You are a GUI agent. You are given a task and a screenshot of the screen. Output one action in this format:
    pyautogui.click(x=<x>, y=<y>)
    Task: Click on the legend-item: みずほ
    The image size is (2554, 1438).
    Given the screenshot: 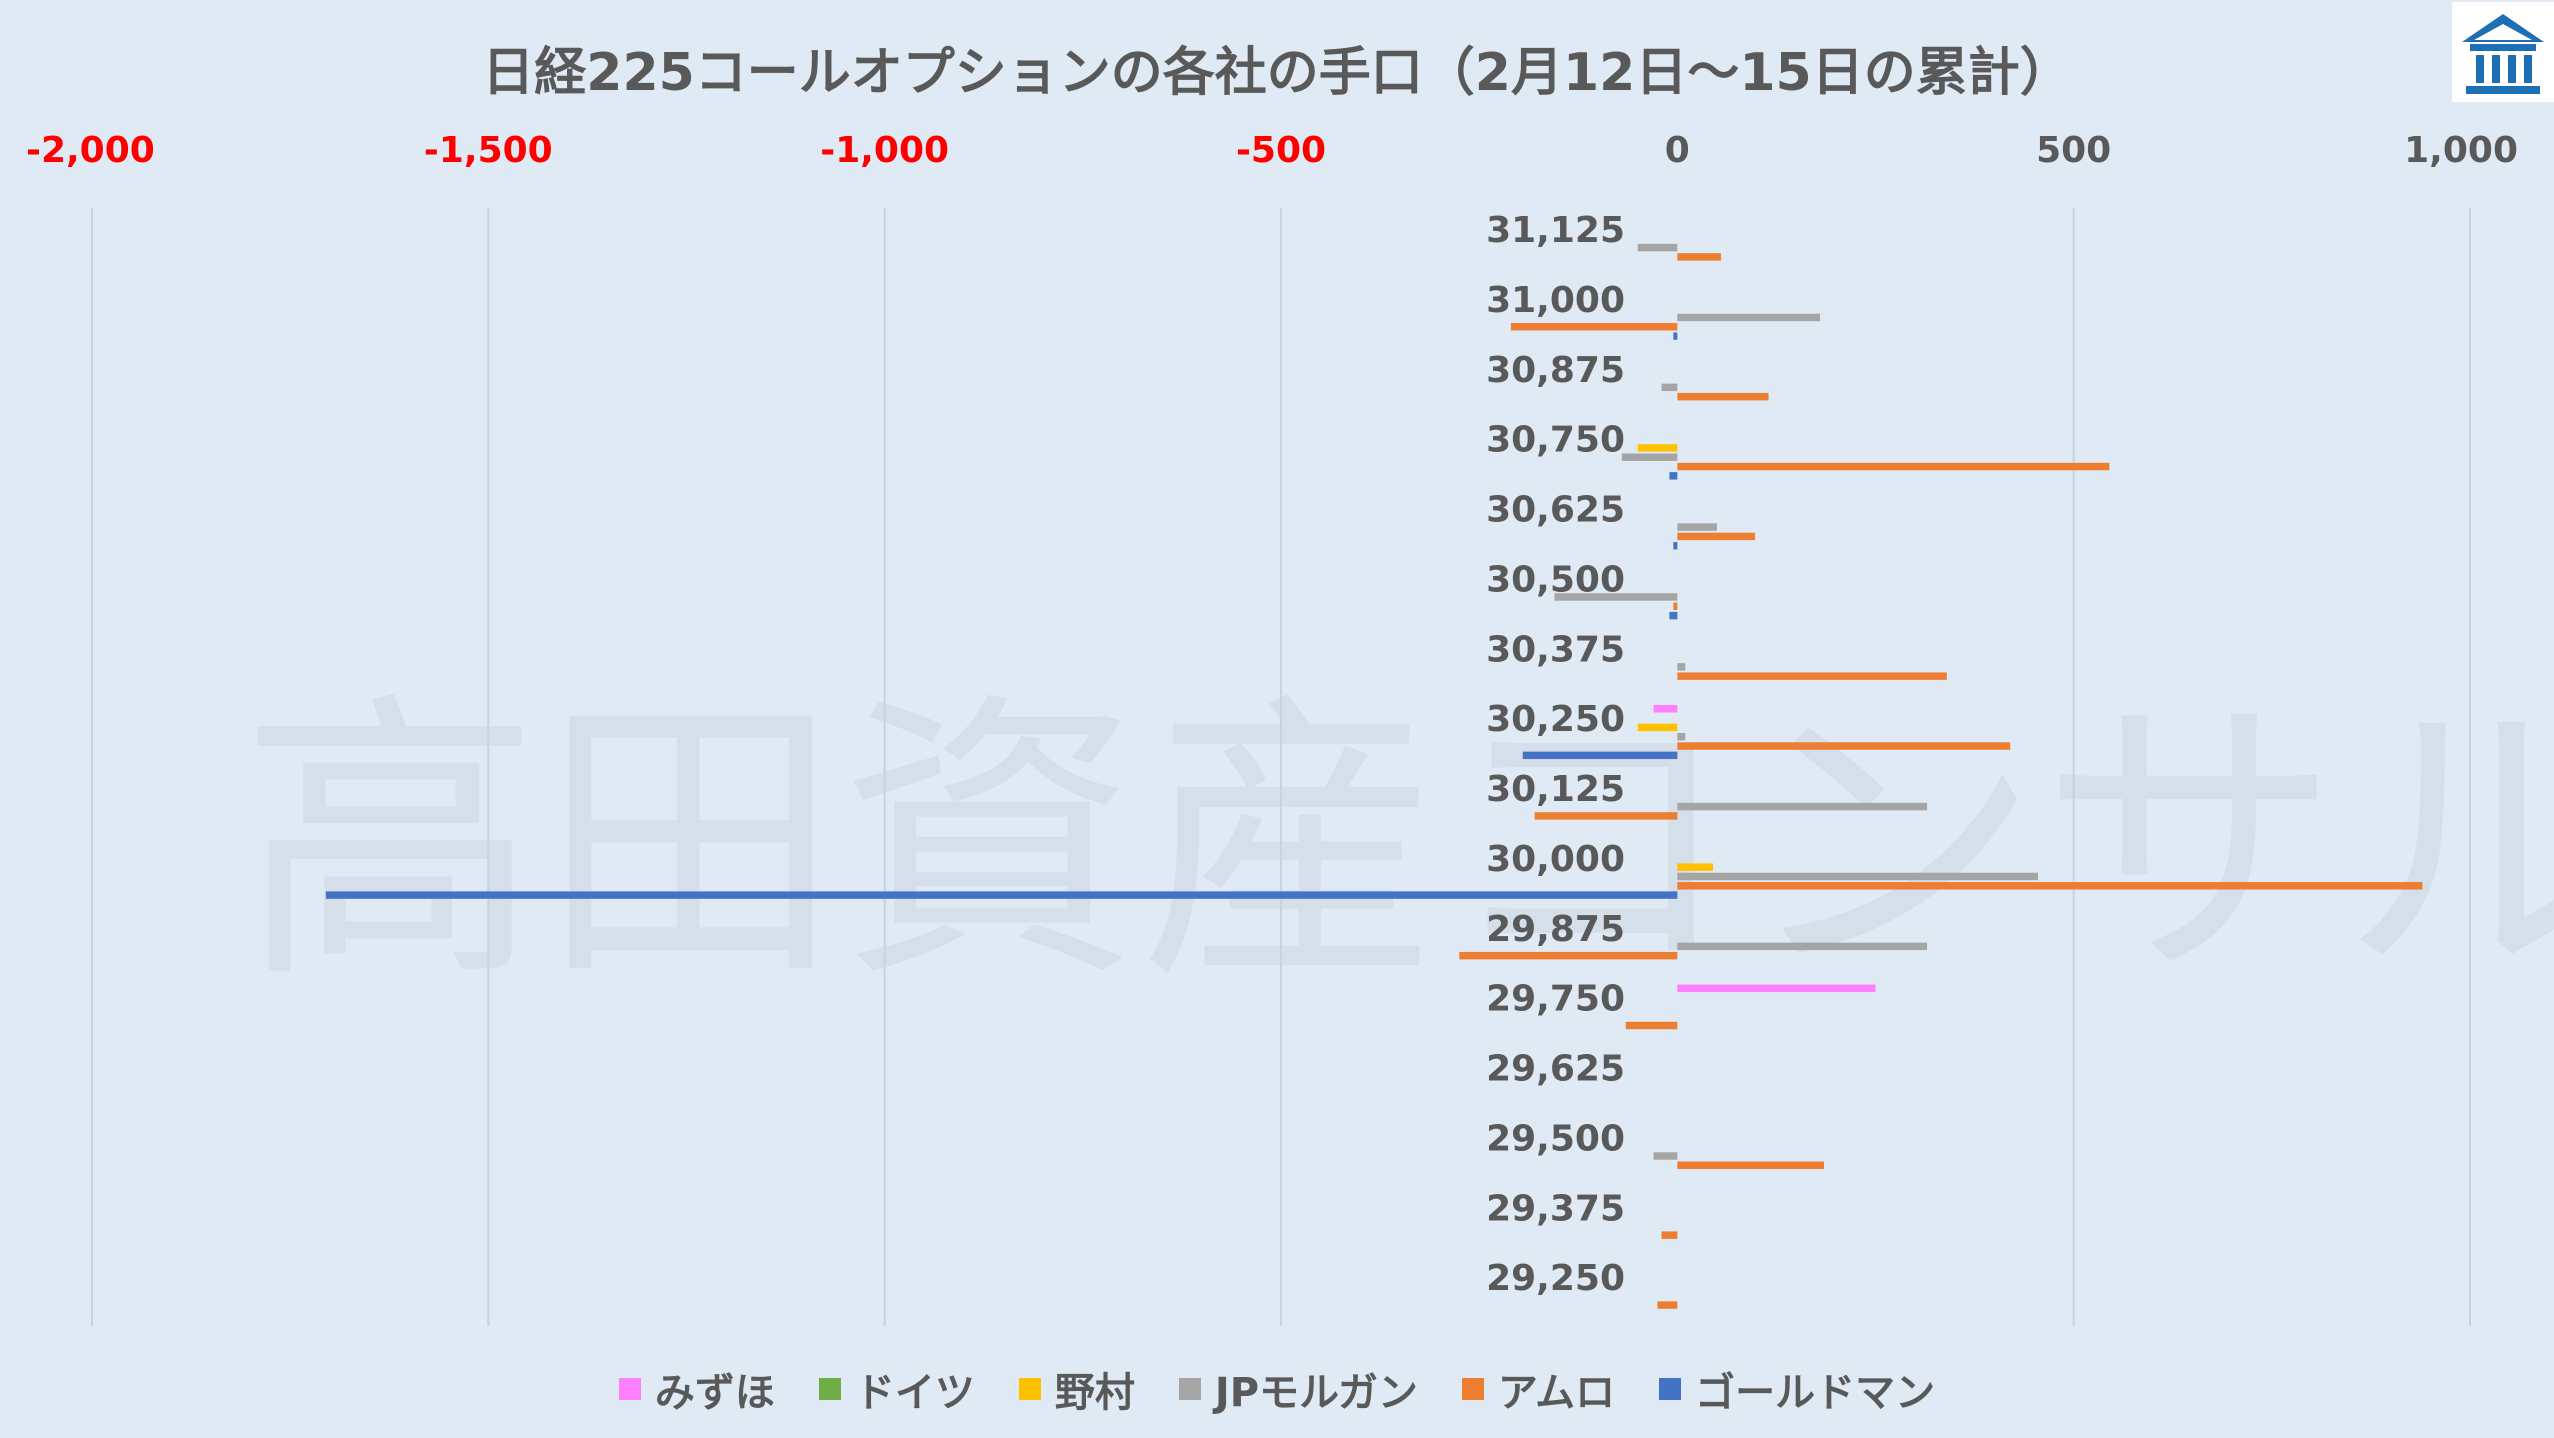 What is the action you would take?
    pyautogui.click(x=696, y=1389)
    